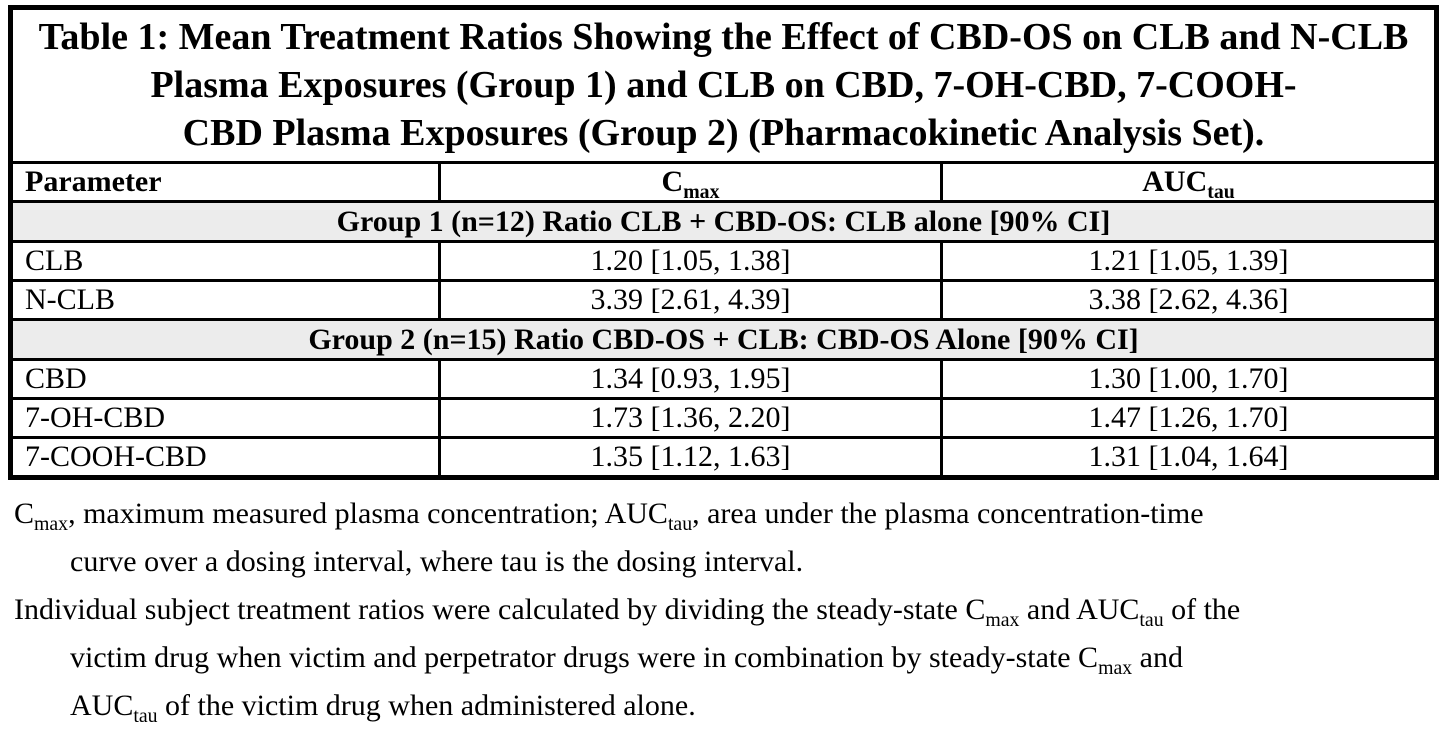  What do you see at coordinates (1157, 657) in the screenshot?
I see `footnote-text: and` at bounding box center [1157, 657].